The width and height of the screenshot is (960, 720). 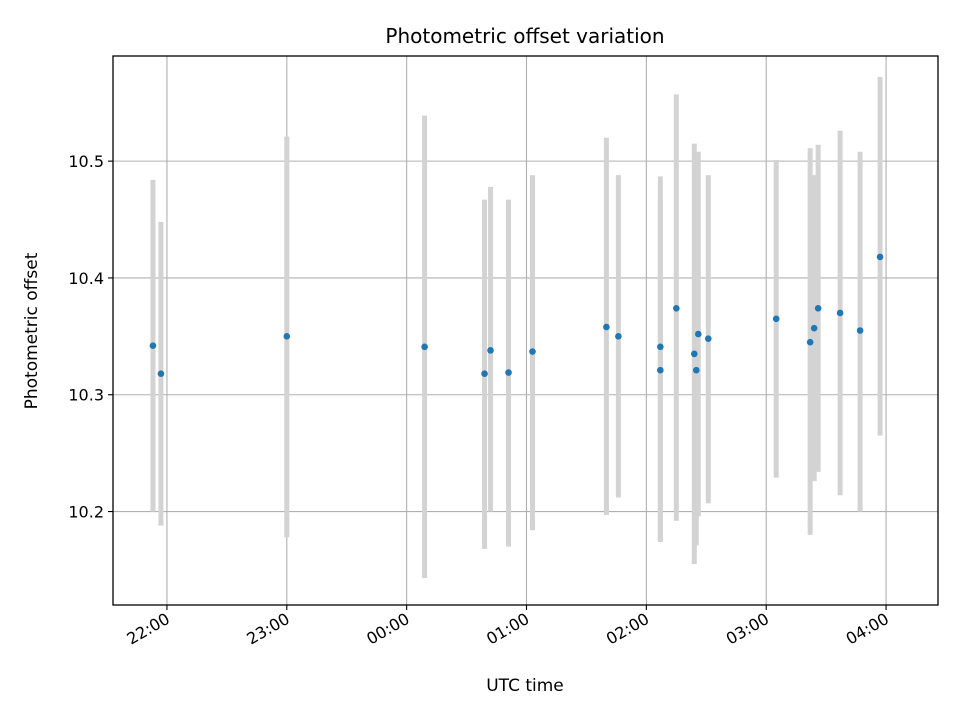 I want to click on y-tick-label: 10.2, so click(x=86, y=512).